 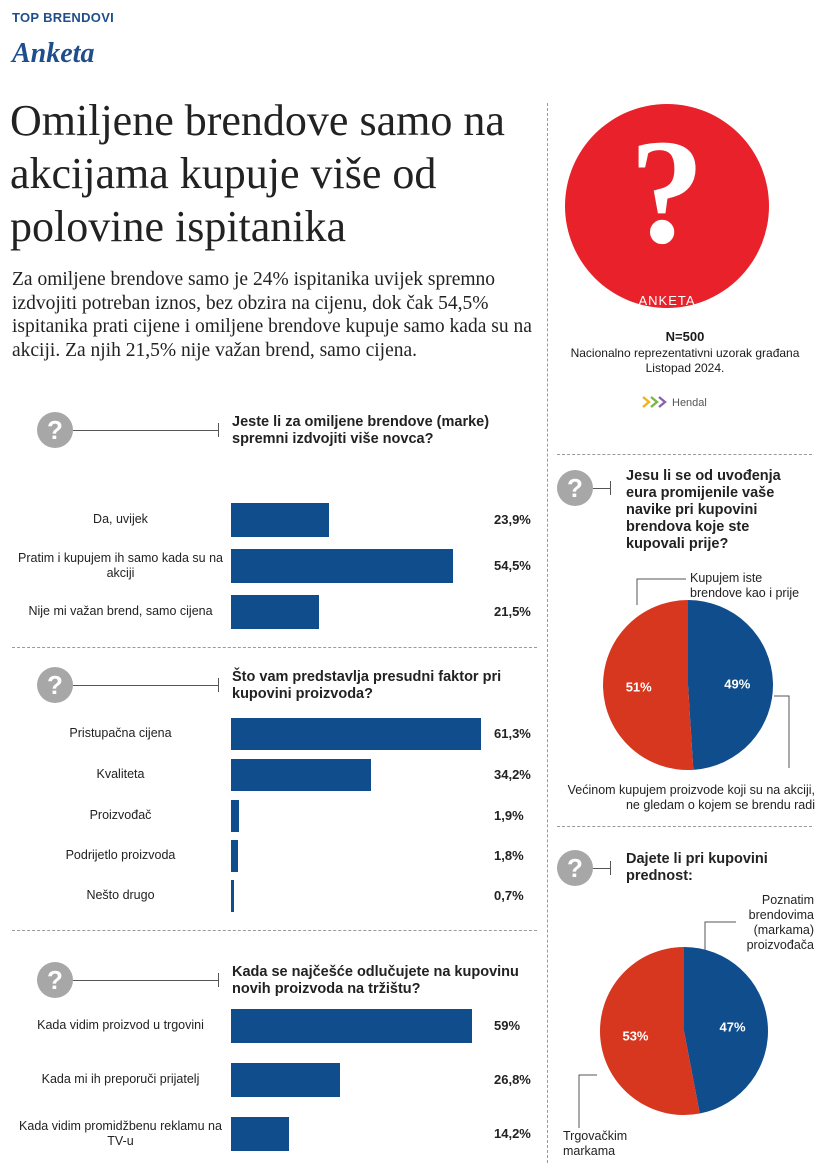 I want to click on bar-label: Kada vidim promidžbenu reklamu na TV-u, so click(x=120, y=1133).